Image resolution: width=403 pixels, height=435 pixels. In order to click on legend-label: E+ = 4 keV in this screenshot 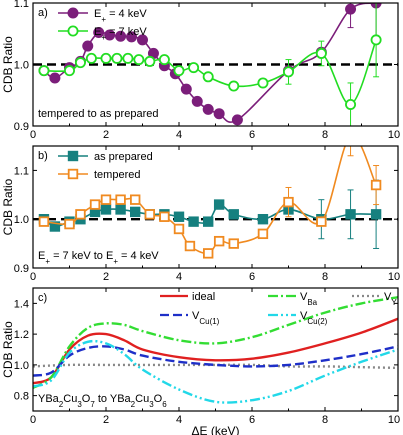, I will do `click(120, 16)`.